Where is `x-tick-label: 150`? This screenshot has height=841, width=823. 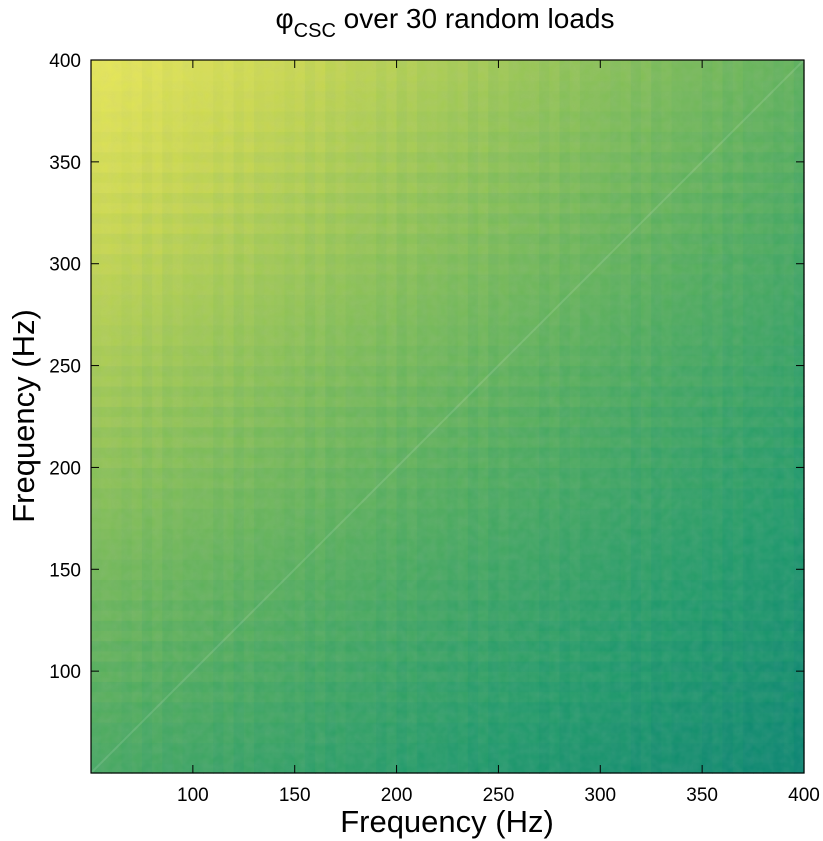
x-tick-label: 150 is located at coordinates (295, 795).